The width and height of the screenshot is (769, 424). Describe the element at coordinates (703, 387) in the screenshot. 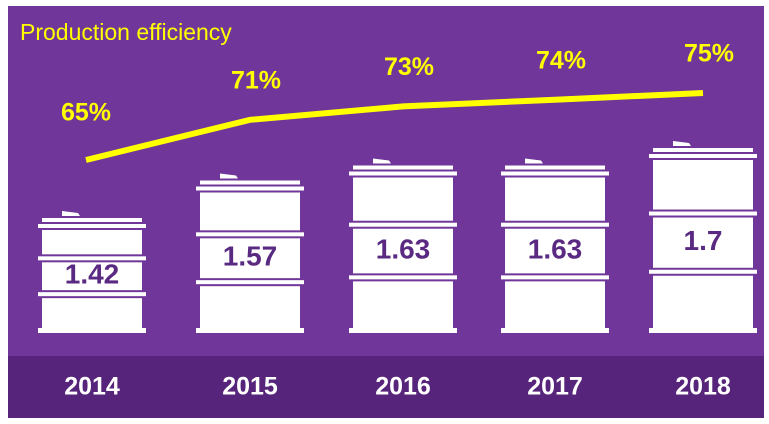

I see `x-tick-label: 2018` at that location.